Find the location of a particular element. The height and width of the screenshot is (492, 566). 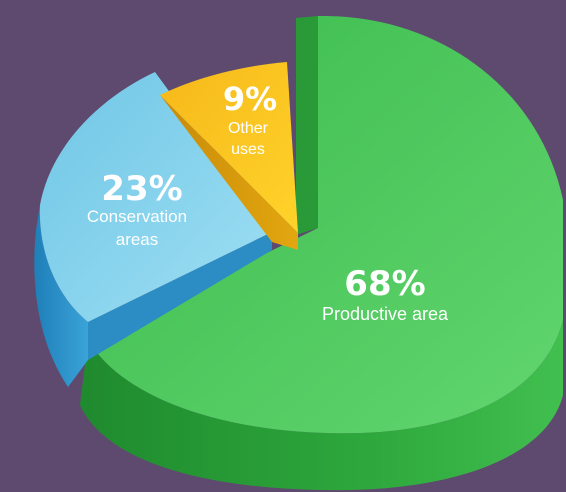

value-label-other: 9% is located at coordinates (250, 99).